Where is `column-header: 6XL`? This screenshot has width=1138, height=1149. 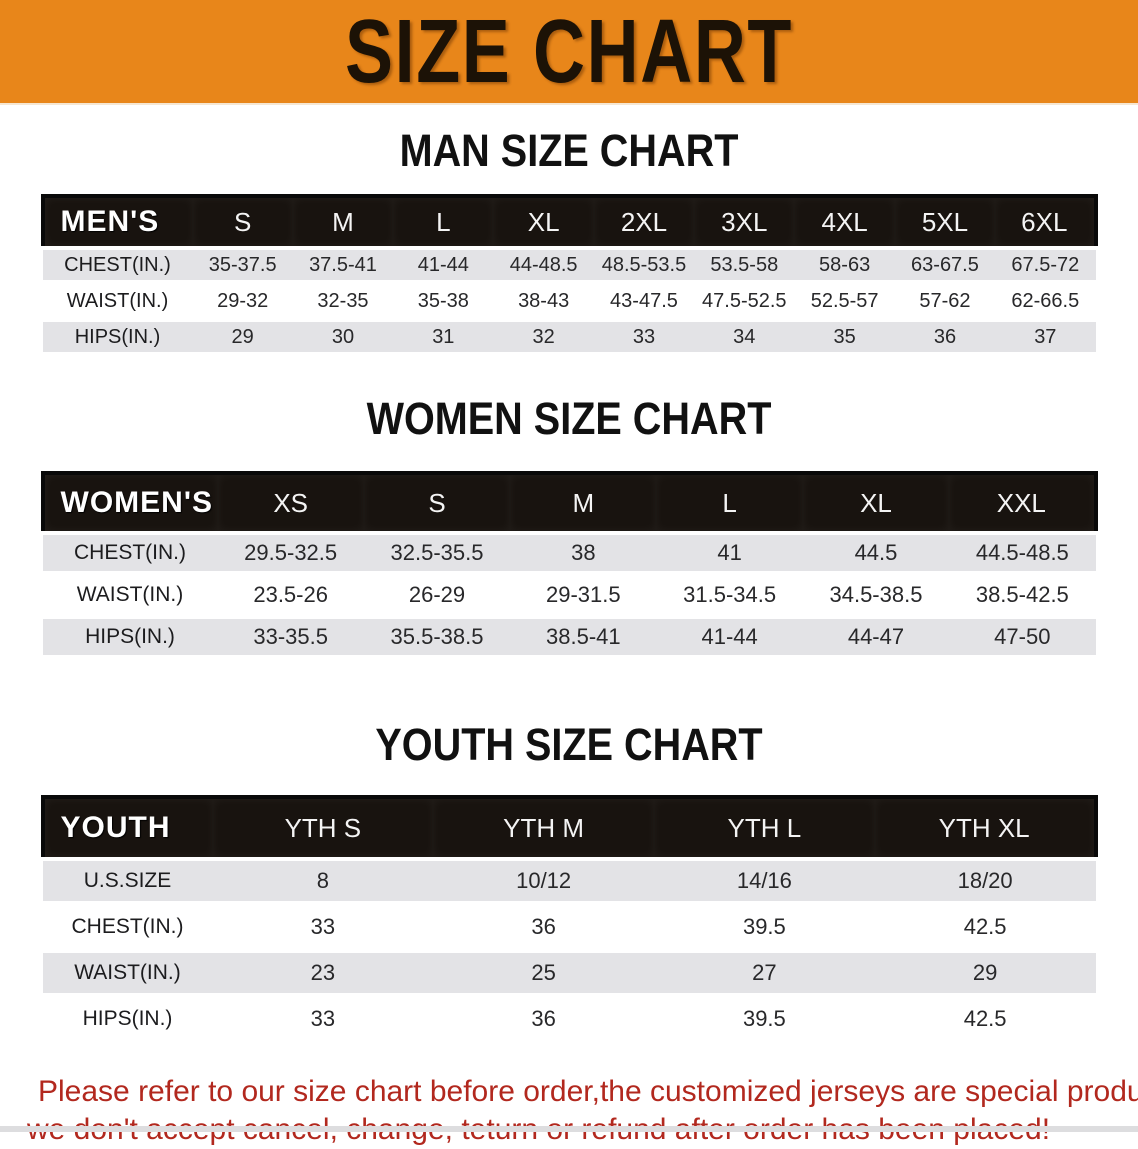
column-header: 6XL is located at coordinates (1046, 222).